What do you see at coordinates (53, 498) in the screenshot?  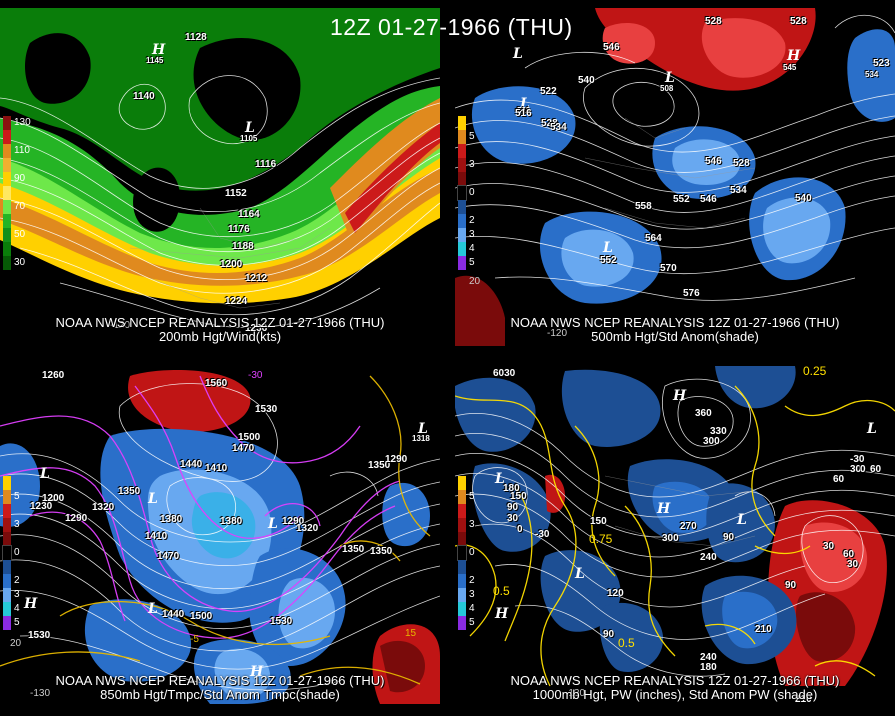 I see `contour-label: 1200` at bounding box center [53, 498].